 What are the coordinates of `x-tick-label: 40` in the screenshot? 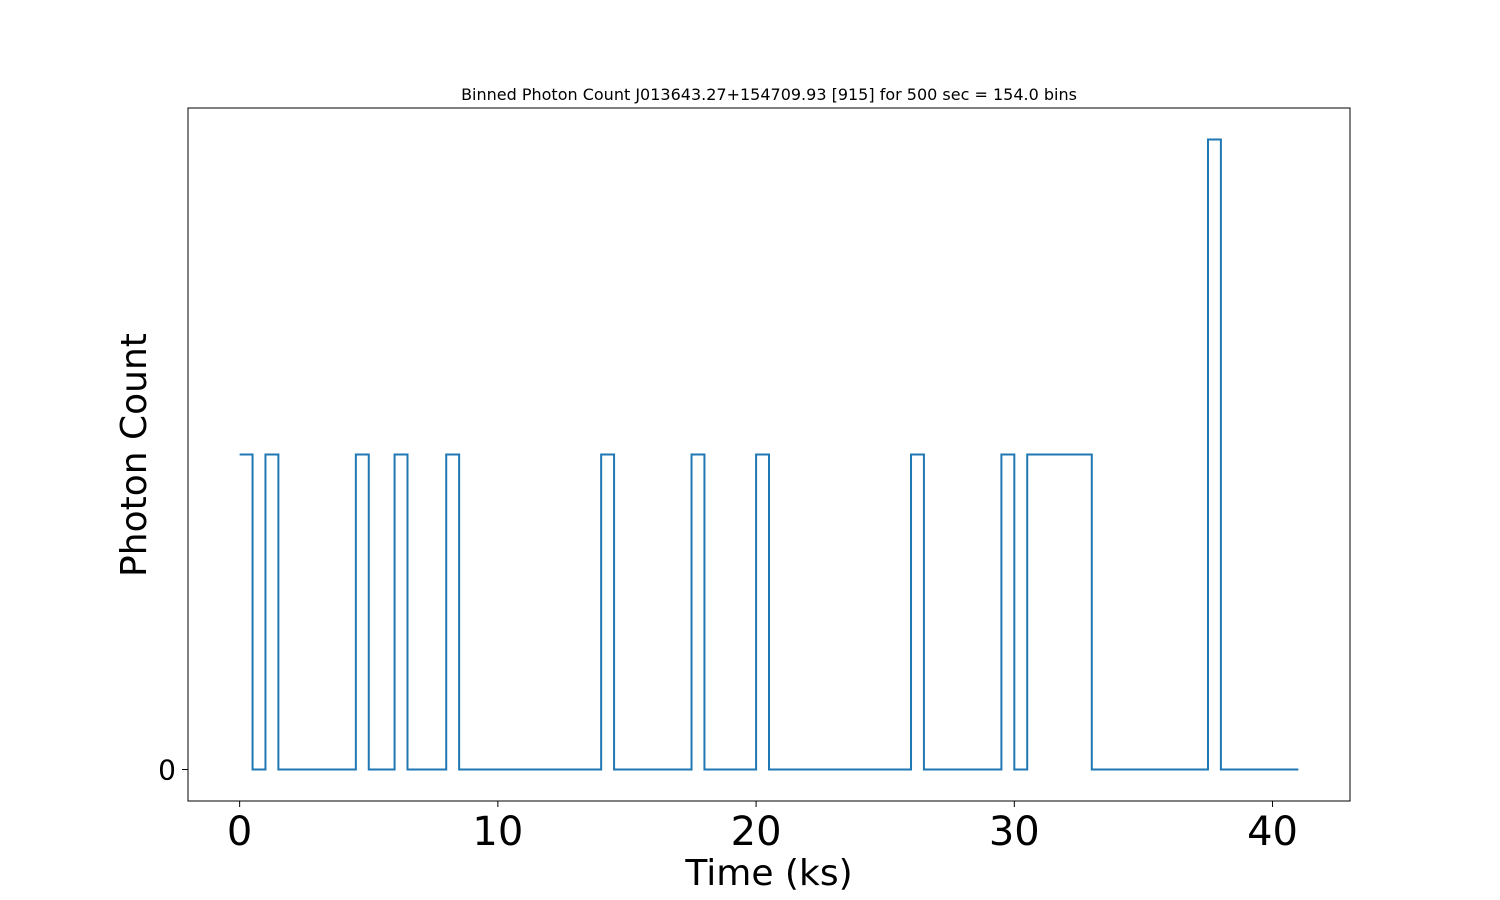 It's located at (1272, 832).